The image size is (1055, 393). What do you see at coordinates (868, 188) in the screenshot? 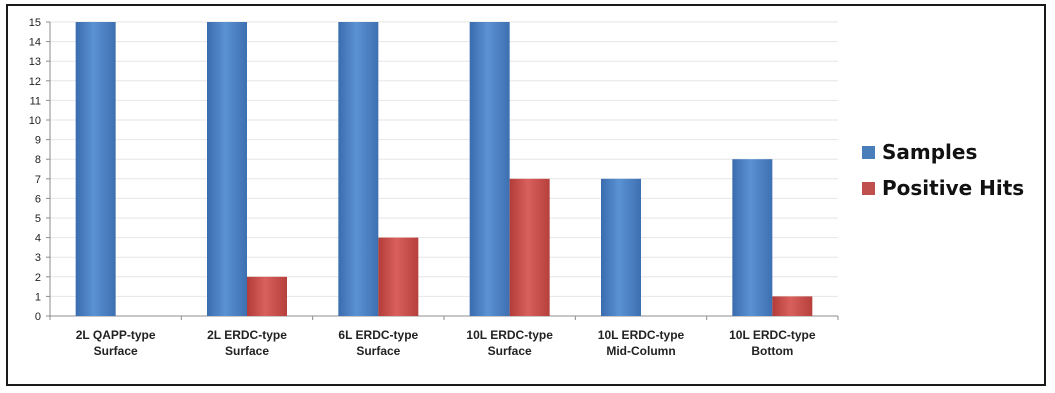
I see `legend-swatch-positive-hits` at bounding box center [868, 188].